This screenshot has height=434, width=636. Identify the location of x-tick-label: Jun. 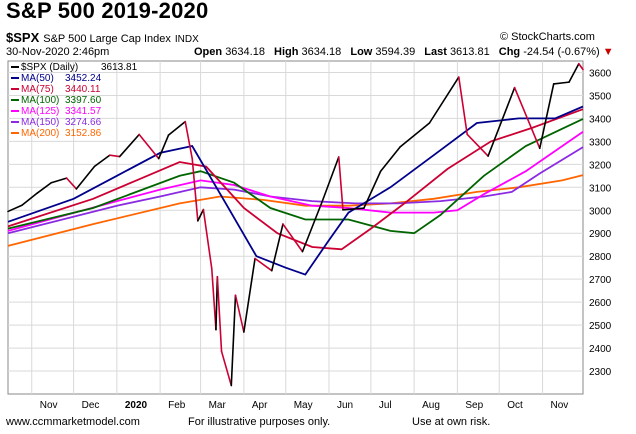
(345, 405).